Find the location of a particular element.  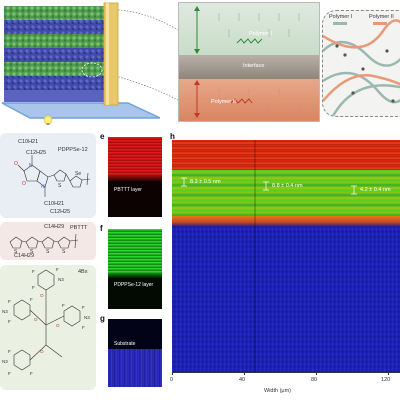

atom-n-1: N is located at coordinates (31, 166).